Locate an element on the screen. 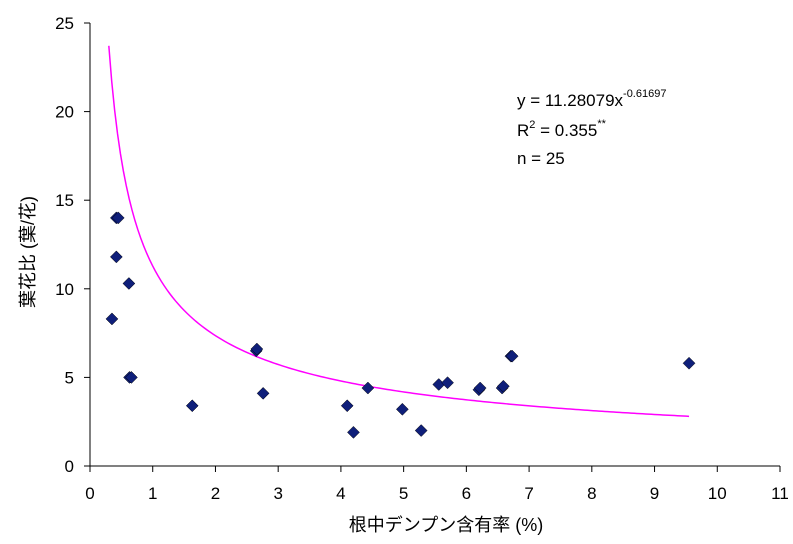 The width and height of the screenshot is (793, 544). x-tick-label: 8 is located at coordinates (591, 493).